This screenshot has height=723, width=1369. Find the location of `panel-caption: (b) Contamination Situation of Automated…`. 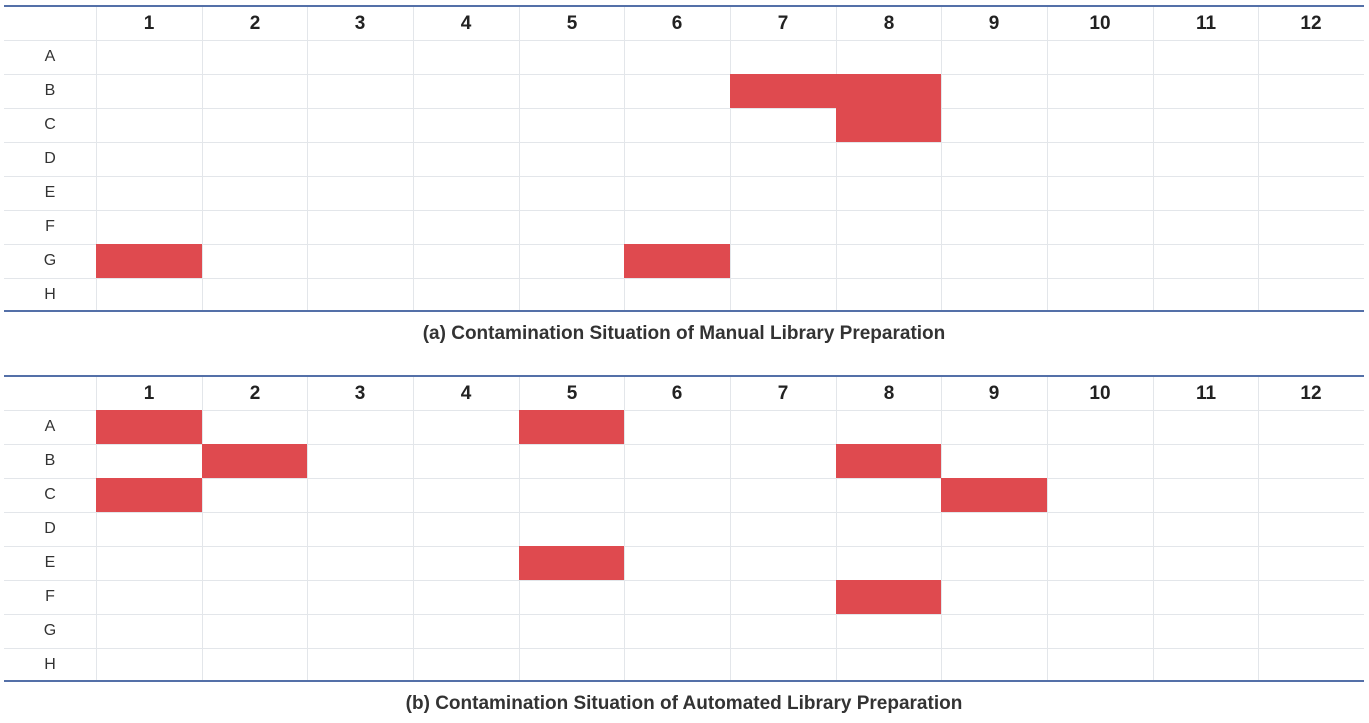

panel-caption: (b) Contamination Situation of Automated… is located at coordinates (684, 703).